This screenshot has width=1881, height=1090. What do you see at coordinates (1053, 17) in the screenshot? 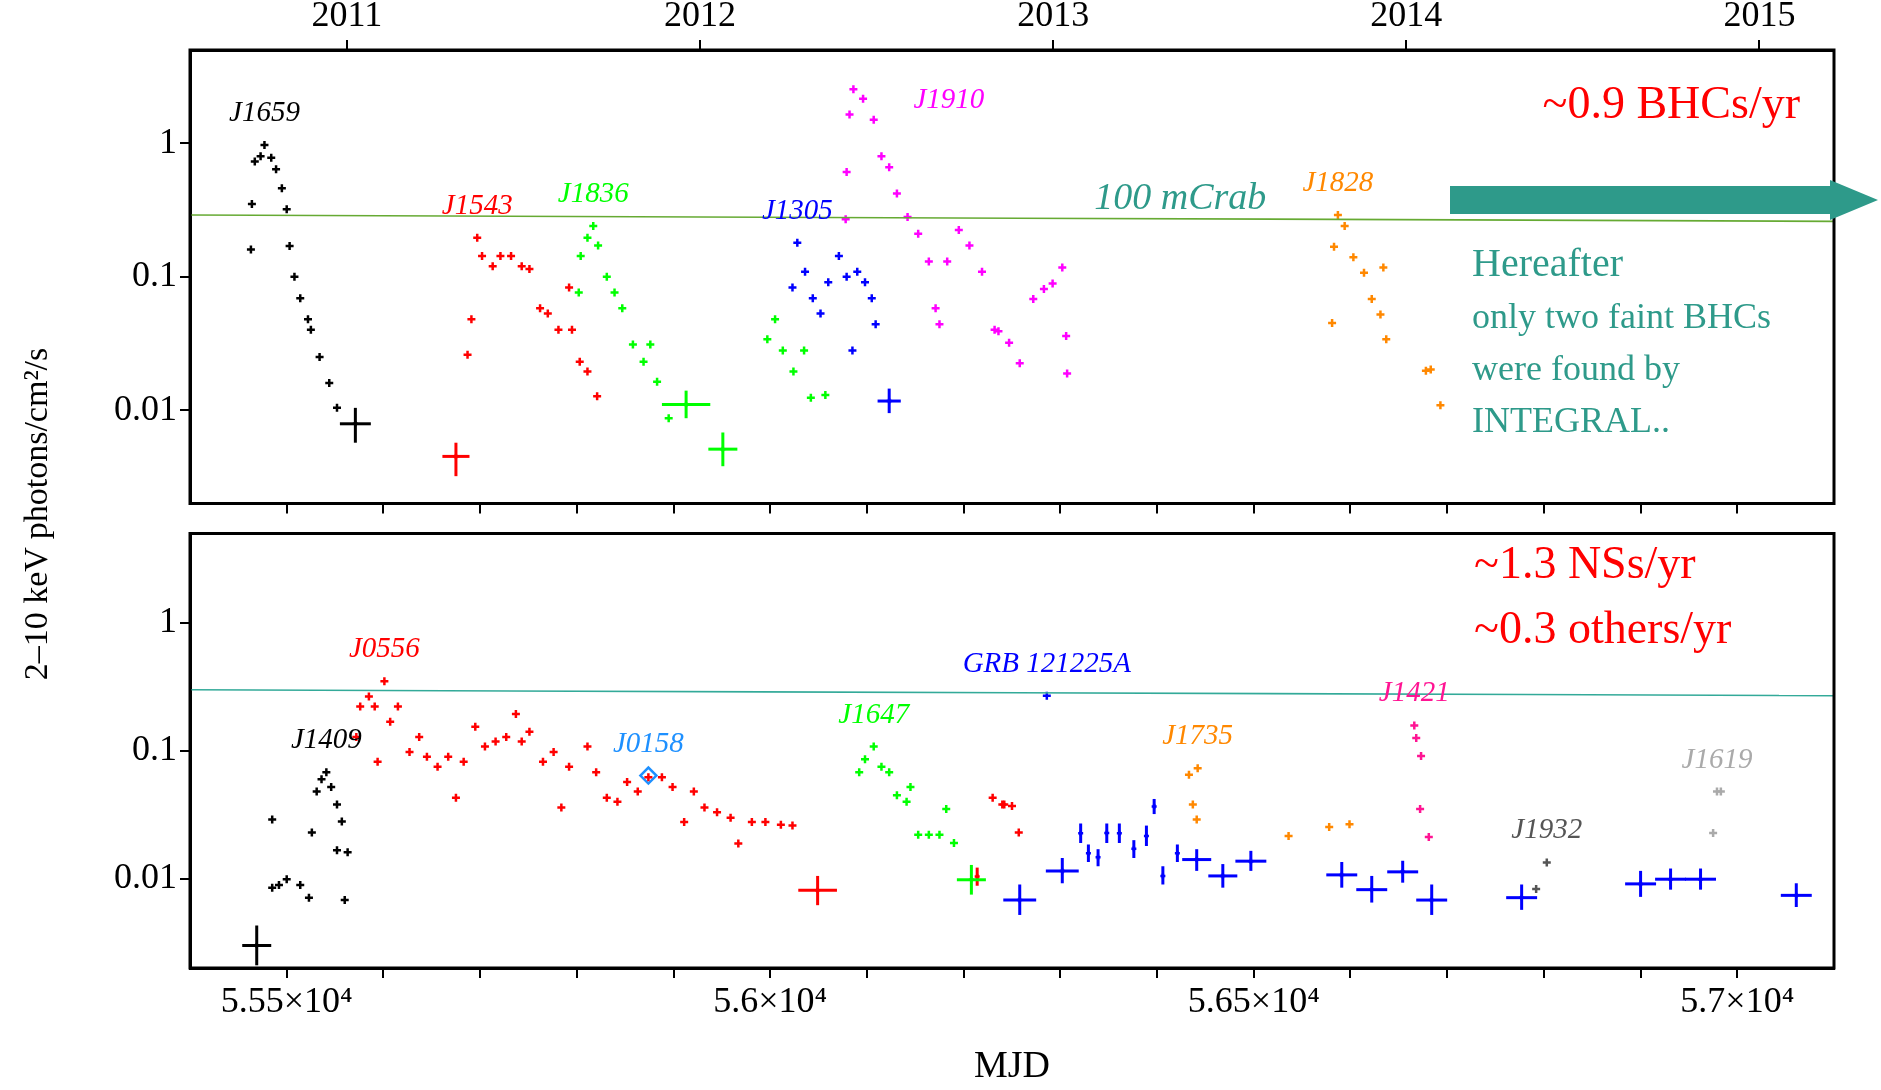
I see `x2-tick-label: 2013` at bounding box center [1053, 17].